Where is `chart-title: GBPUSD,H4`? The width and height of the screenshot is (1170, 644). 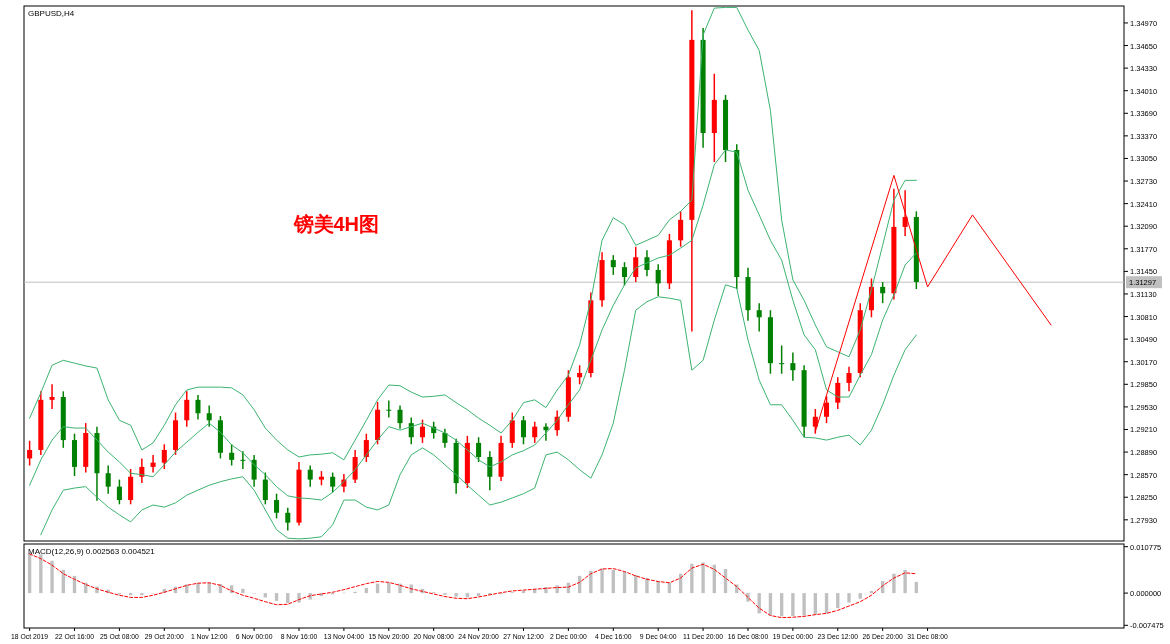 chart-title: GBPUSD,H4 is located at coordinates (51, 13).